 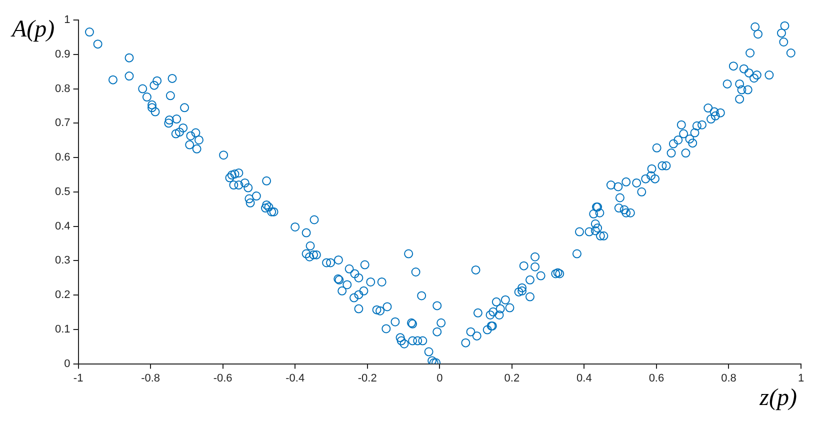 I want to click on y-tick-label: 0.6, so click(x=62, y=158).